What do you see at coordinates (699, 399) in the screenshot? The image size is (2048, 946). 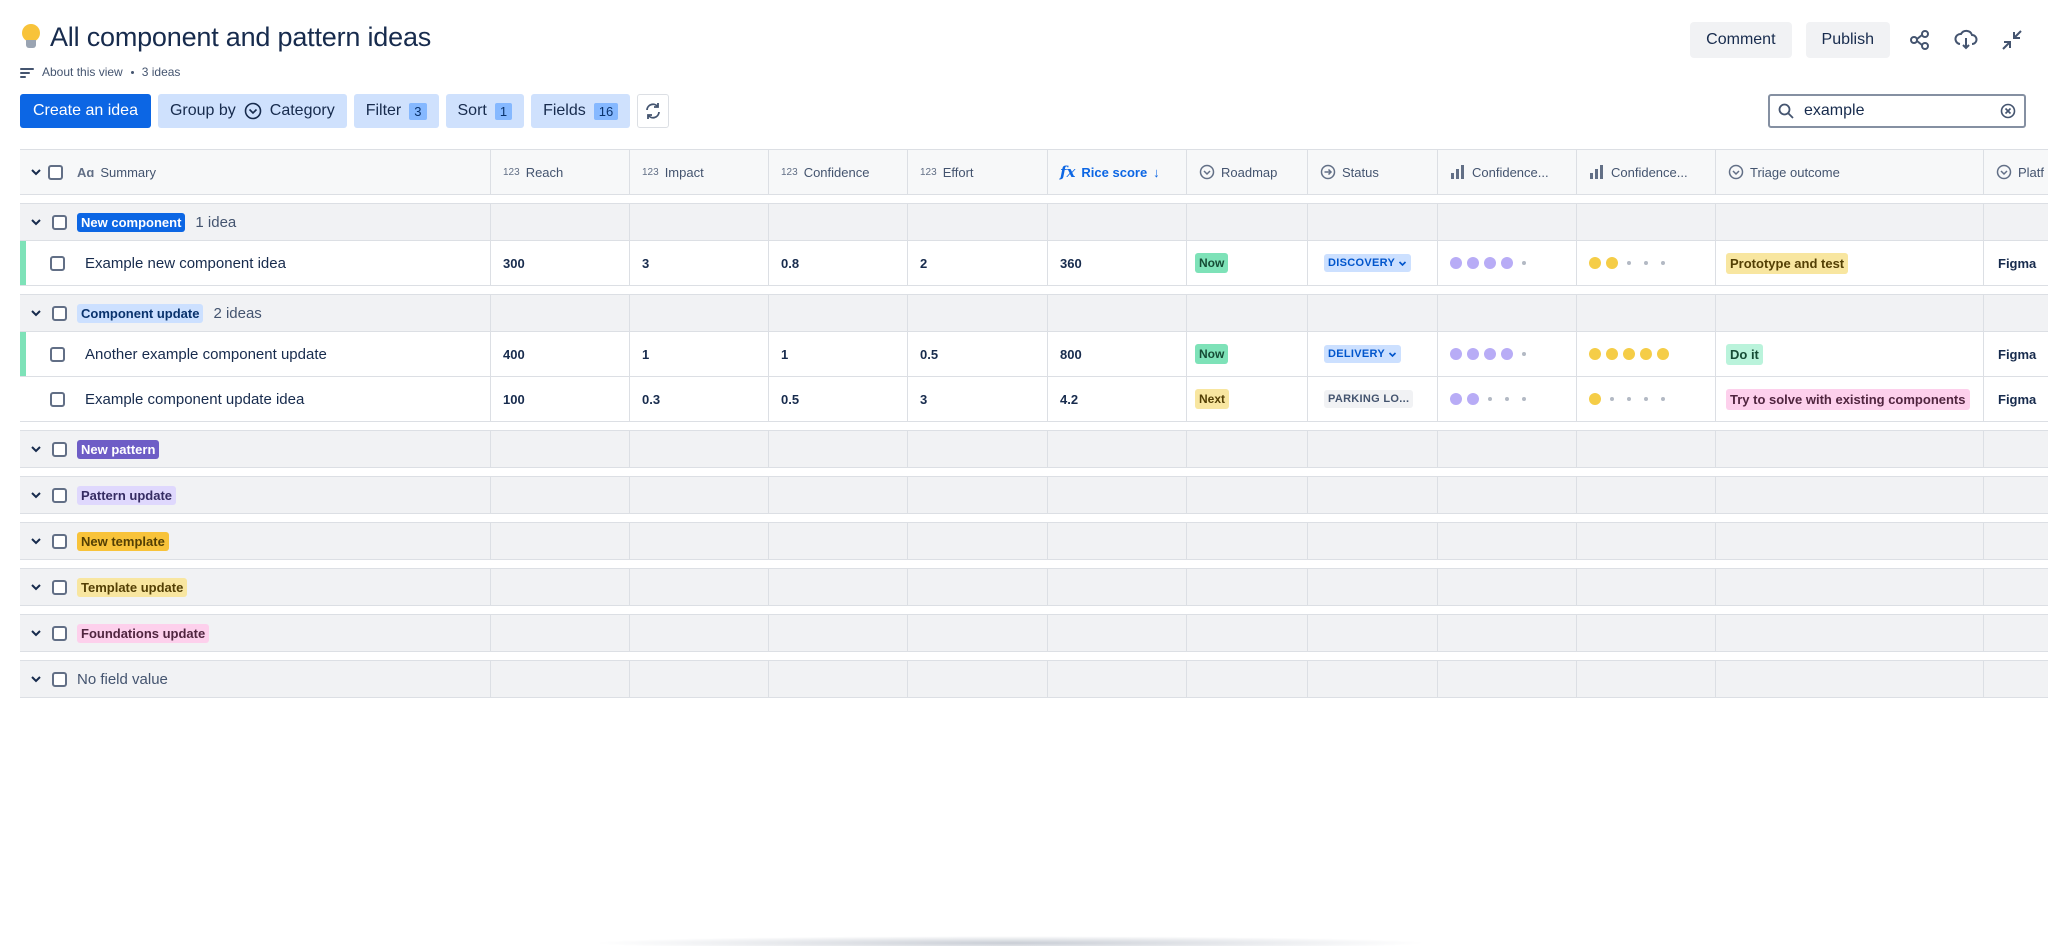 I see `impact-cell: 0.3` at bounding box center [699, 399].